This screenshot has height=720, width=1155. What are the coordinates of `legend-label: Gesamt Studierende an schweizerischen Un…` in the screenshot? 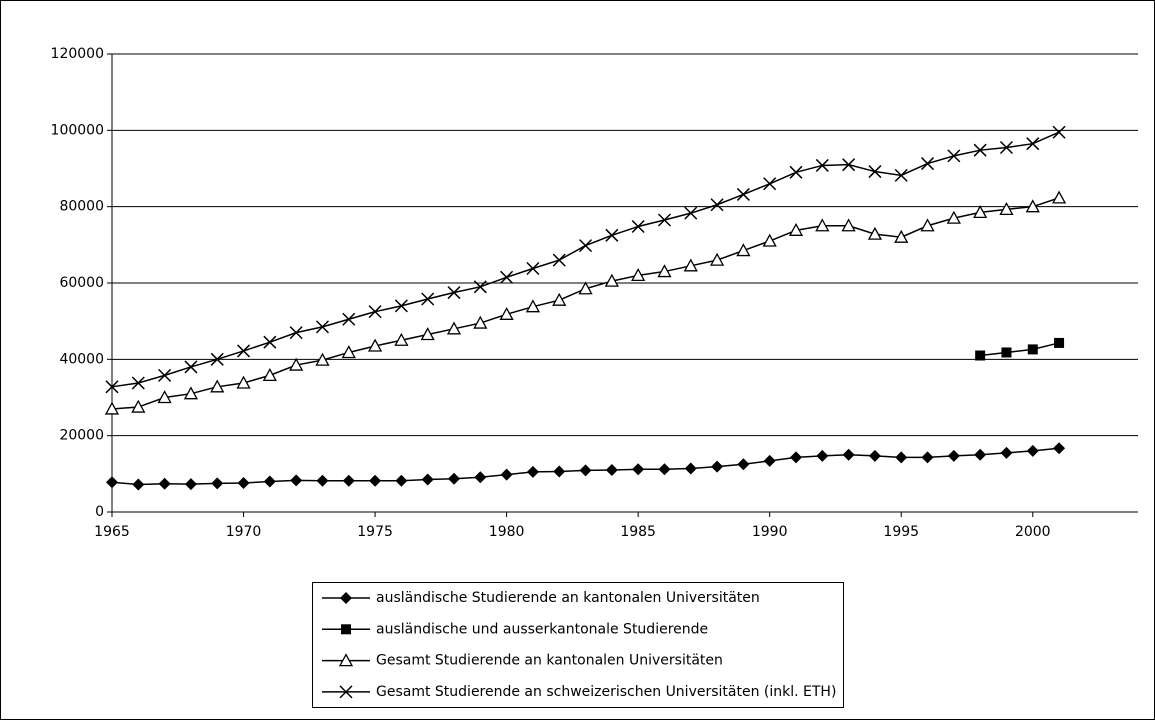 It's located at (606, 692).